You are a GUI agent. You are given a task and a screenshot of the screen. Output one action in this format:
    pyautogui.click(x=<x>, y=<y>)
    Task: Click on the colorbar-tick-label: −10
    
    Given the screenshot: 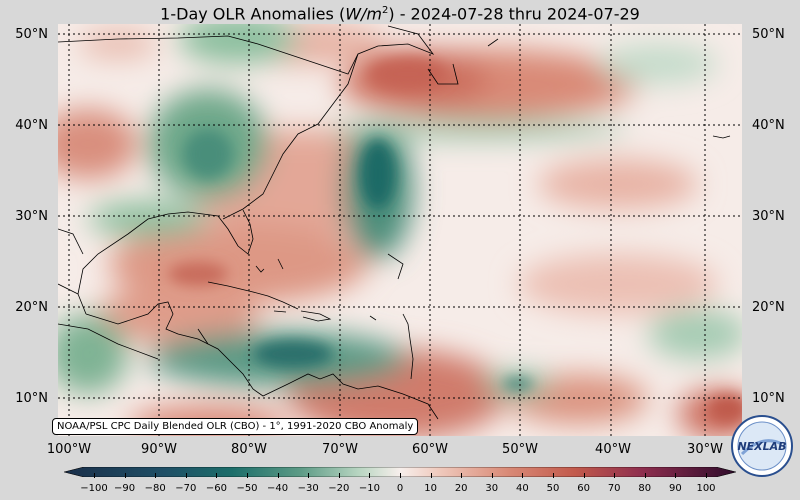 What is the action you would take?
    pyautogui.click(x=369, y=488)
    